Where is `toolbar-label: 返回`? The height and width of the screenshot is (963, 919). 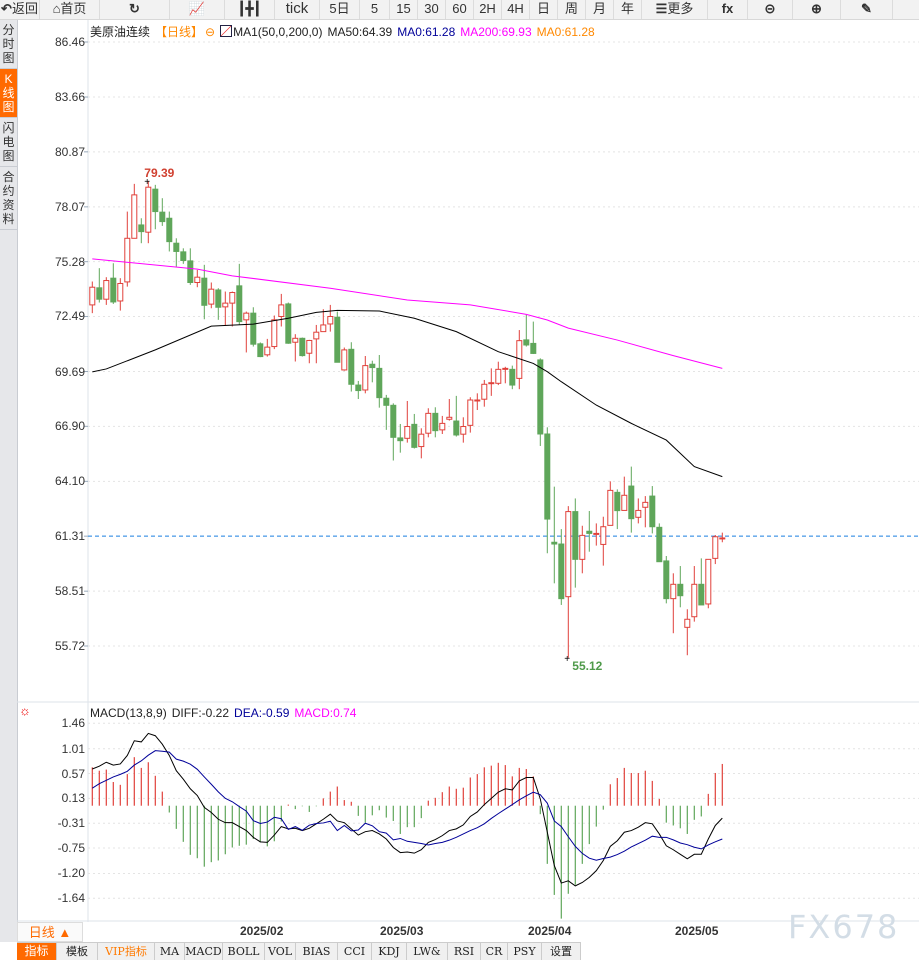
toolbar-label: 返回 is located at coordinates (24, 8).